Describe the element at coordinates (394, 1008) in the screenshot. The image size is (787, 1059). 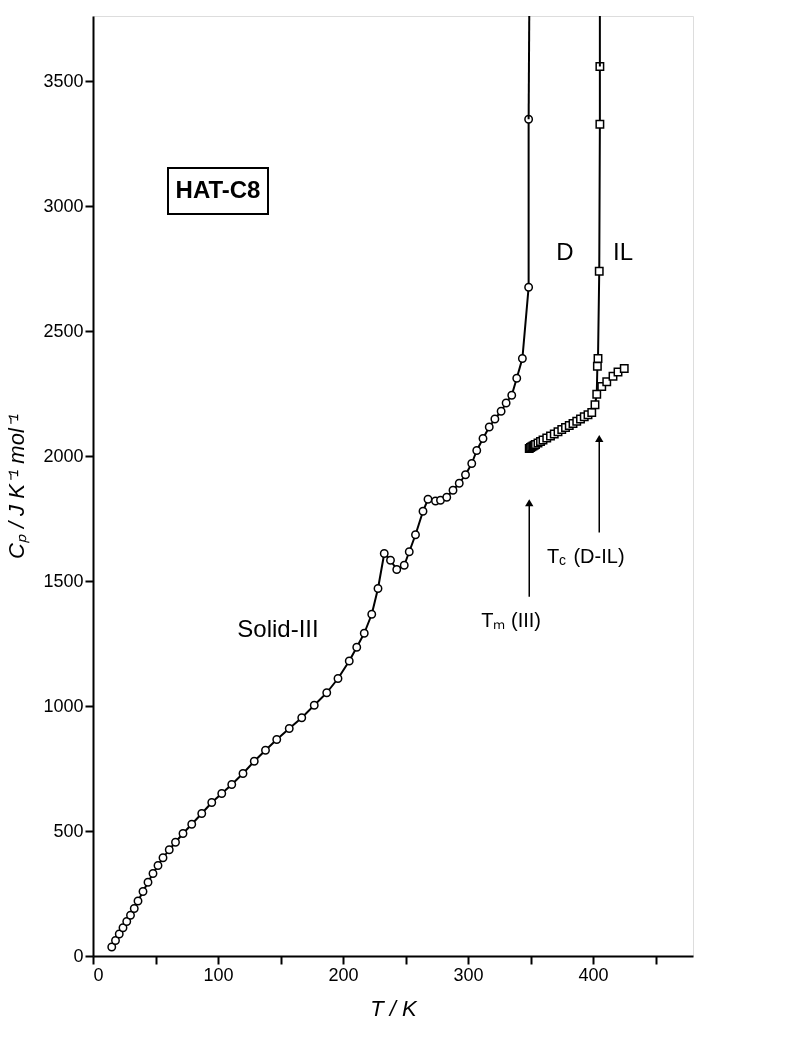
I see `x-axis-title: T / K` at that location.